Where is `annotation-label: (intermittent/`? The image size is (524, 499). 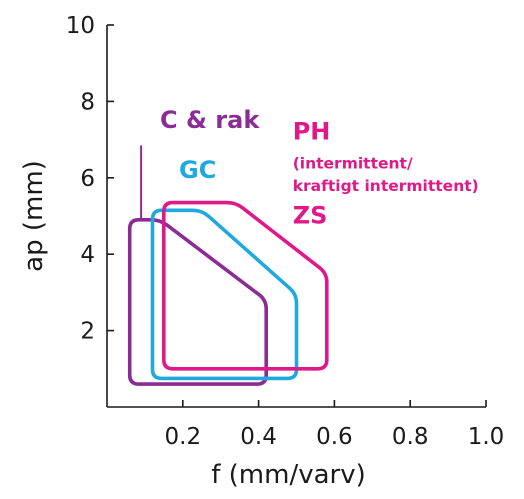 annotation-label: (intermittent/ is located at coordinates (353, 163).